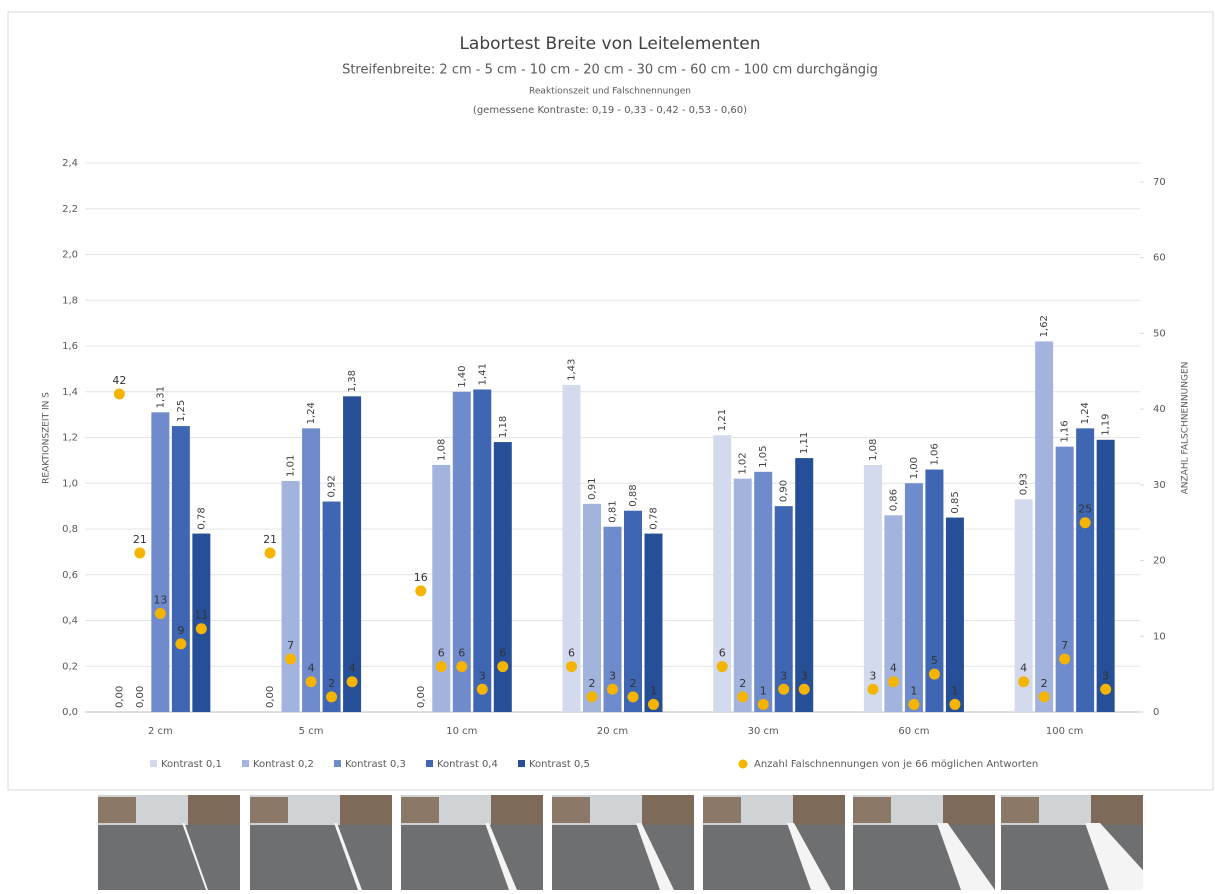 The image size is (1215, 894). Describe the element at coordinates (291, 466) in the screenshot. I see `bar-value-label: 1,01` at that location.